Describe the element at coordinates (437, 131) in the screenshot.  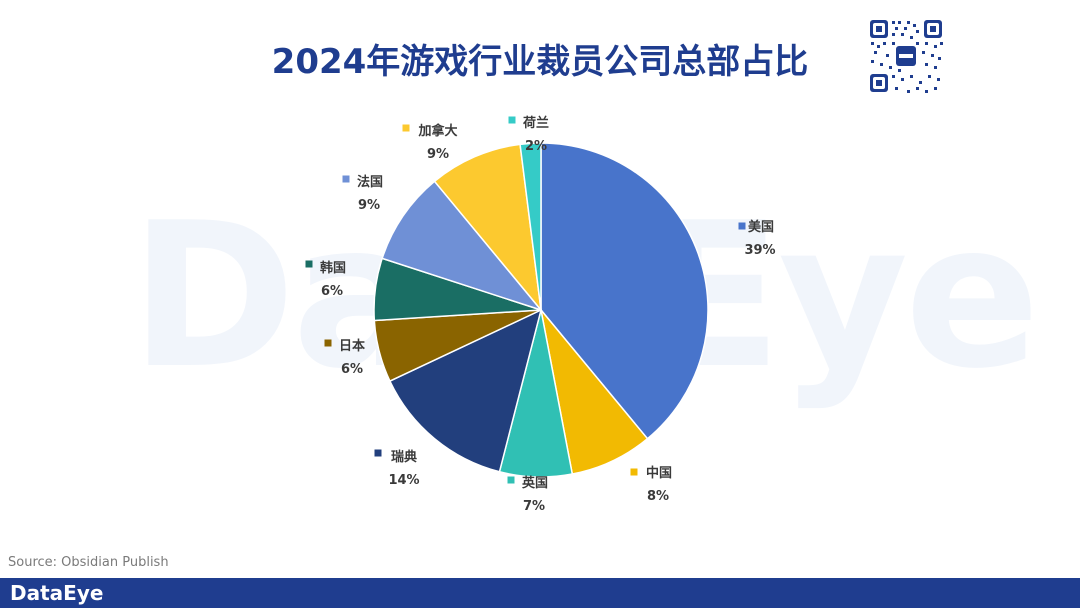
I see `slice-label: 加拿大` at that location.